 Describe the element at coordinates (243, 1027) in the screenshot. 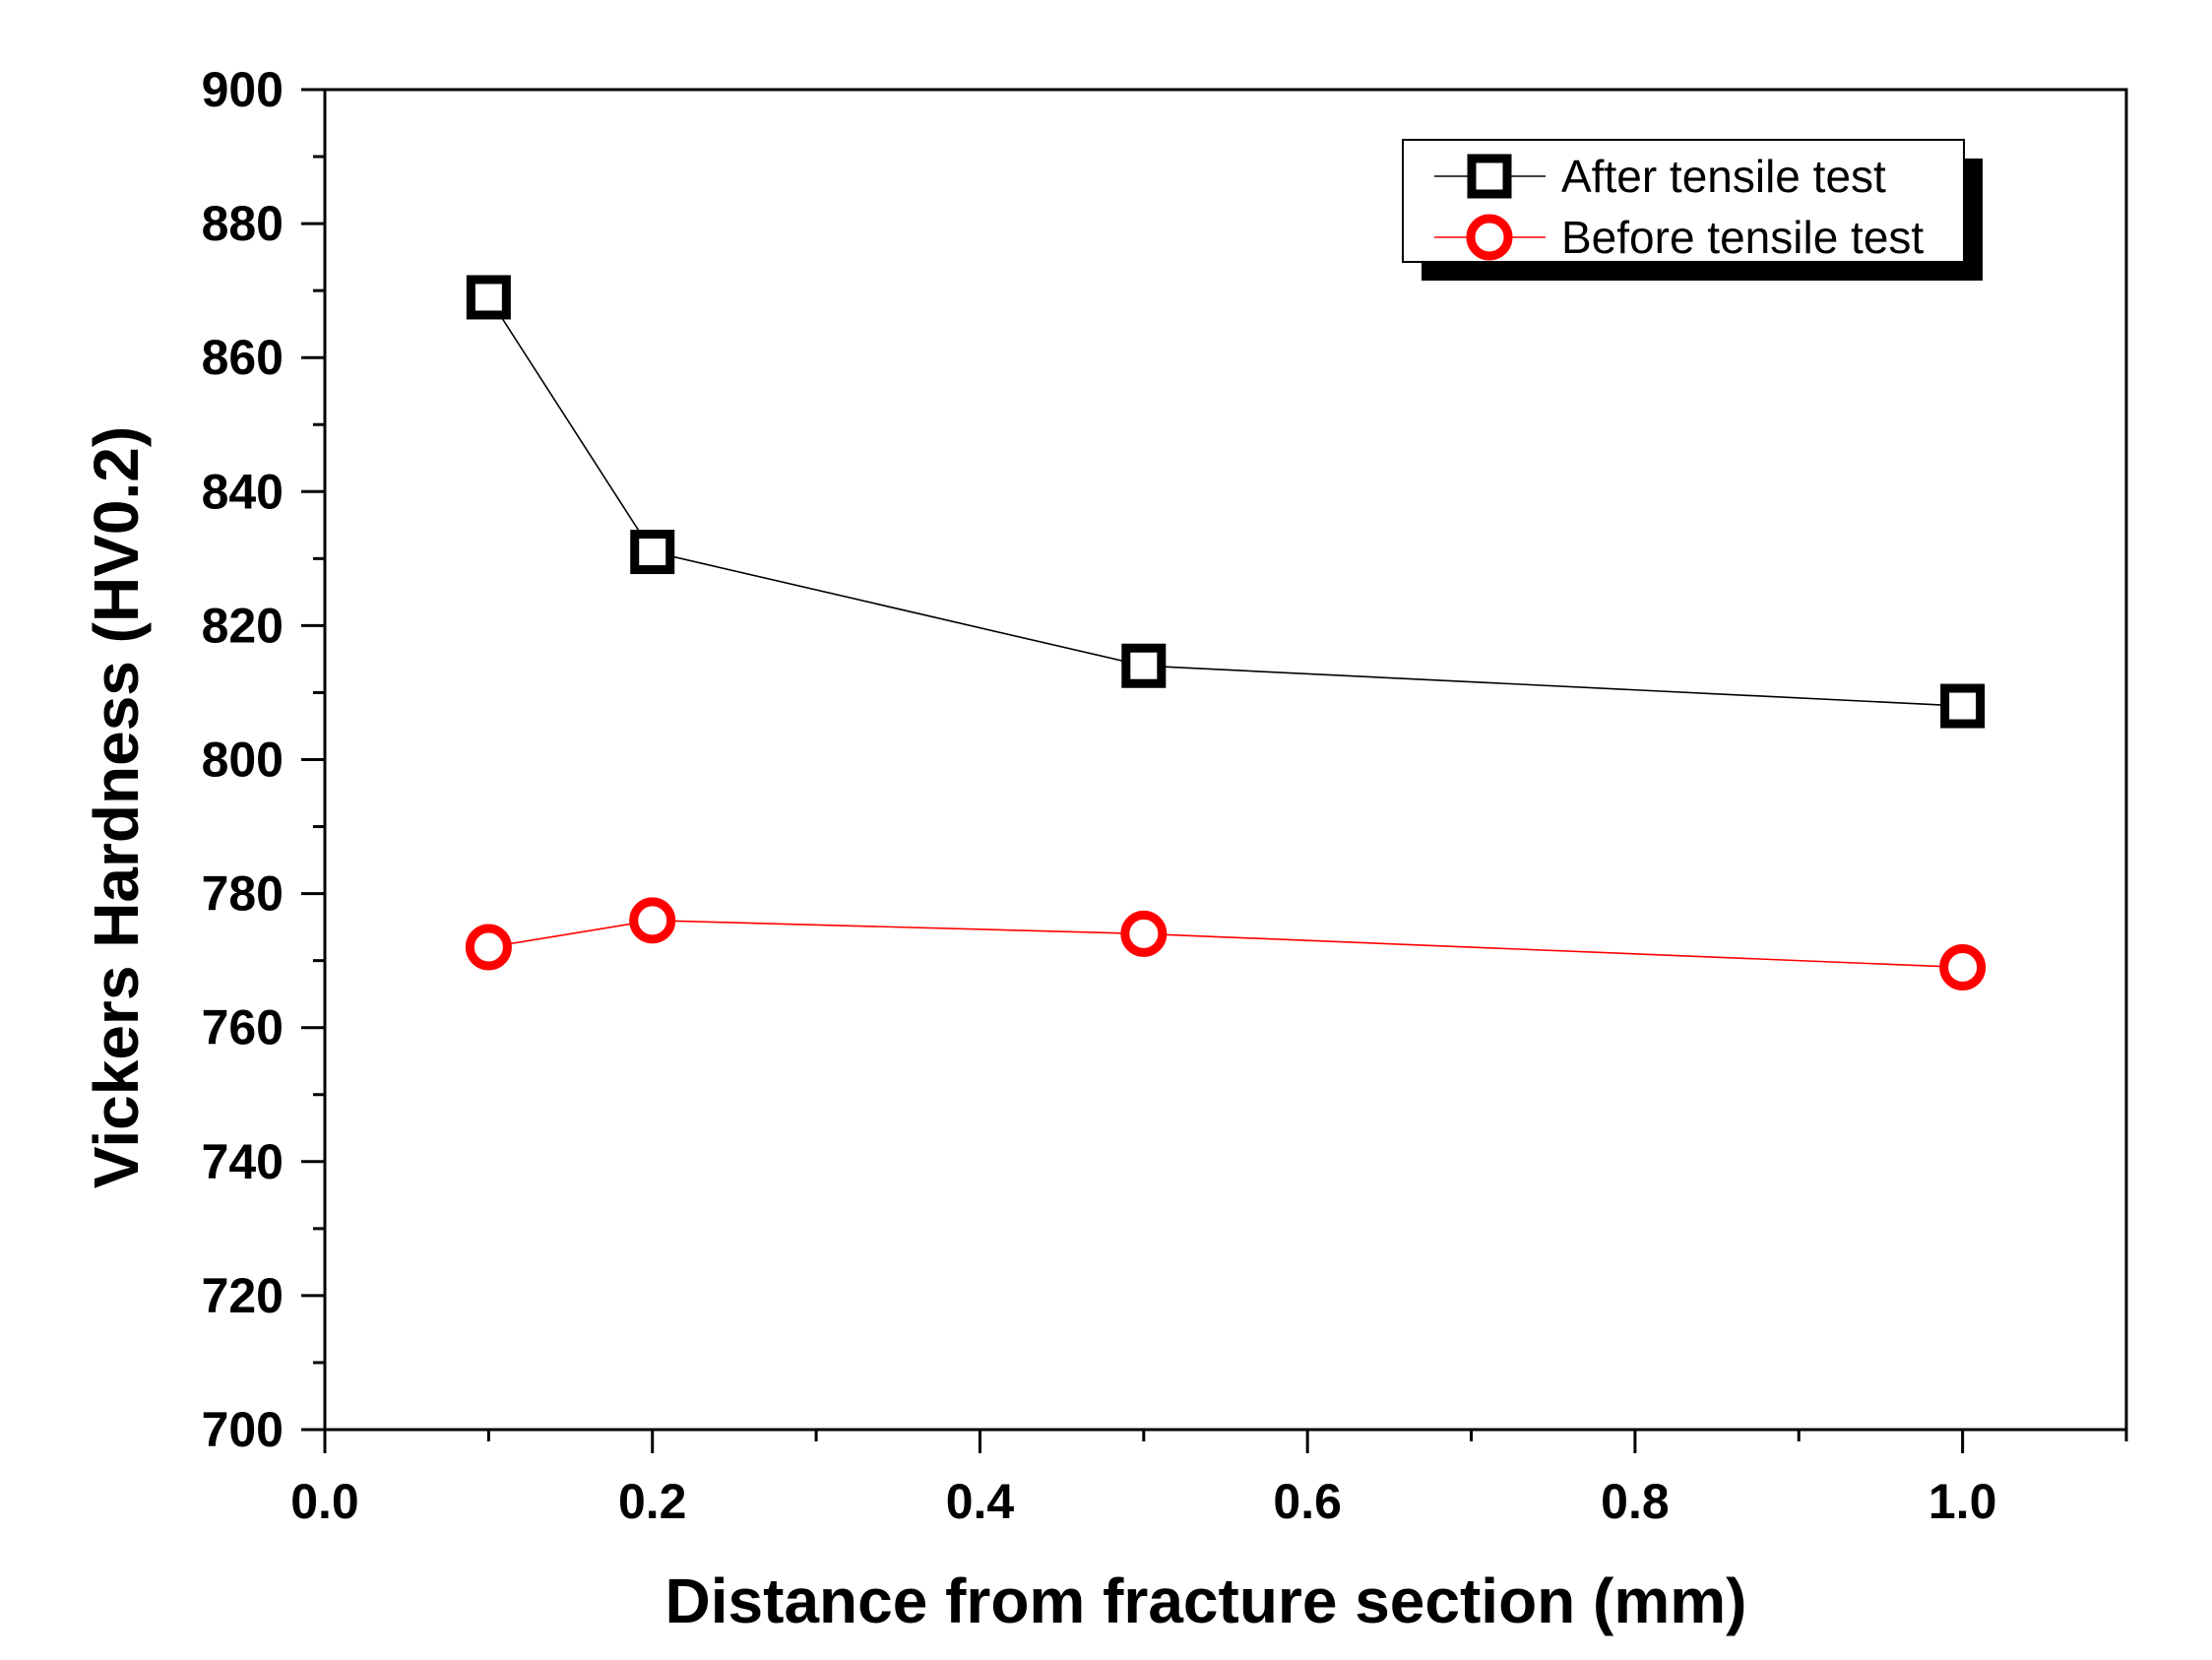

I see `y-tick-label: 760` at that location.